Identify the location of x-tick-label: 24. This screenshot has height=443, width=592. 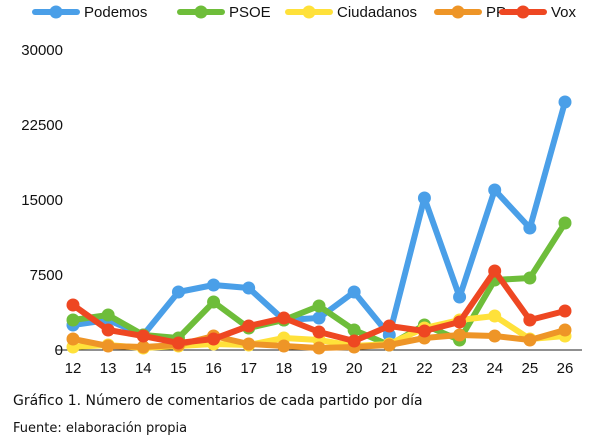
(494, 368).